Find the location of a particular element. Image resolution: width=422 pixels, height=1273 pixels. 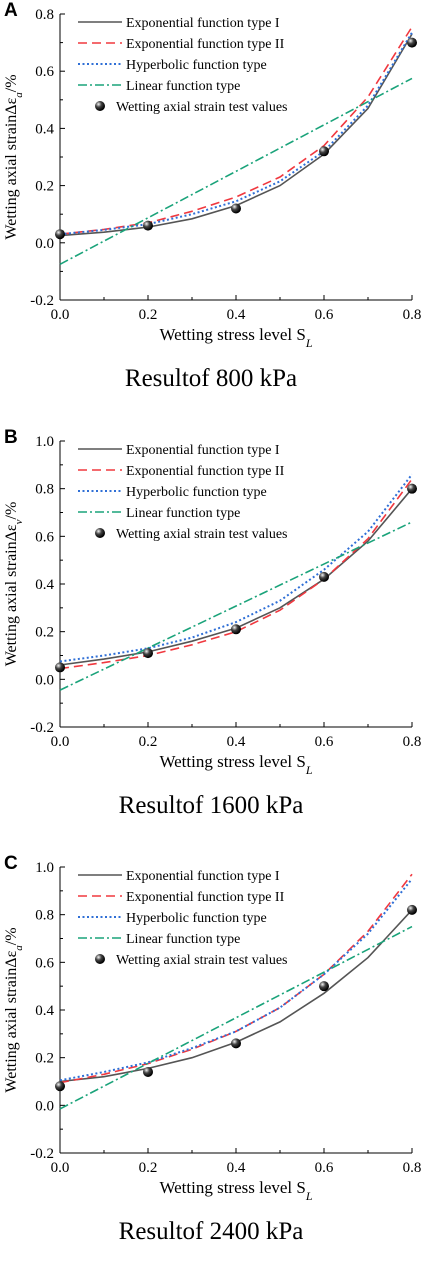

panel-label: A is located at coordinates (11, 10).